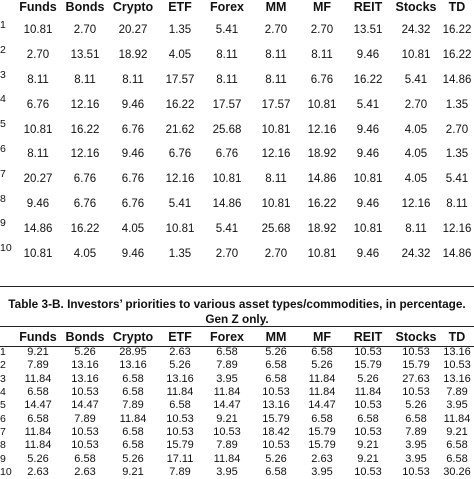 This screenshot has height=479, width=474. Describe the element at coordinates (322, 179) in the screenshot. I see `value-cell: 14.86` at that location.